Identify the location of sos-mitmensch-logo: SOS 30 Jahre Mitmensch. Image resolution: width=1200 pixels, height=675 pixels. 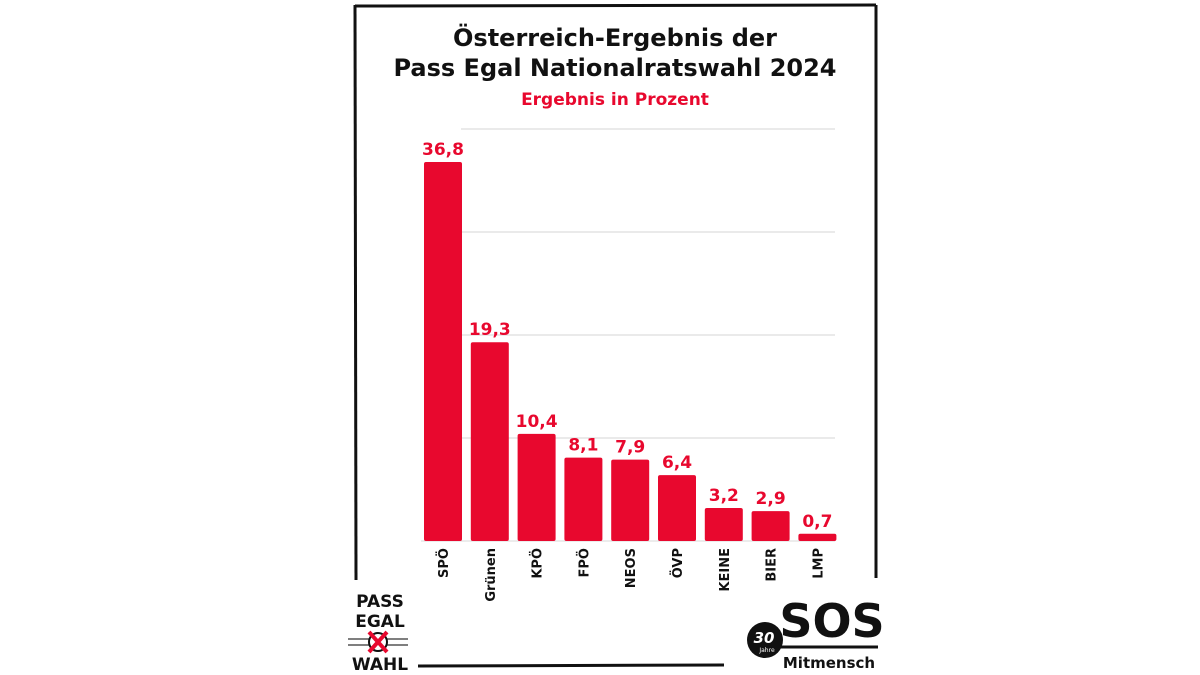
(816, 633).